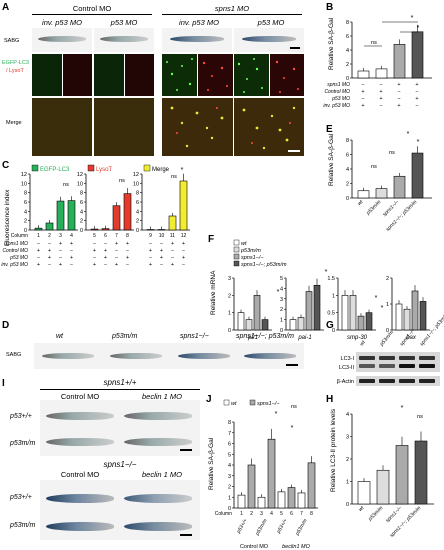  What do you see at coordinates (387, 331) in the screenshot?
I see `panel-f-bax-ytick-label-0: 0` at bounding box center [387, 331].